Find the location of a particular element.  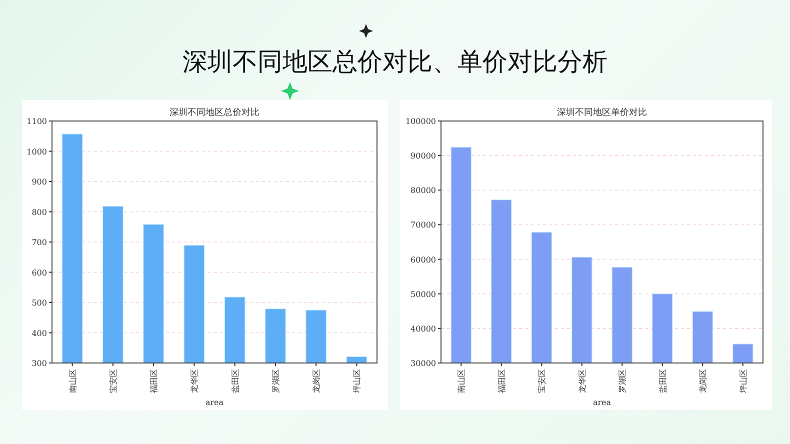

y-tick-label: 60000 is located at coordinates (423, 259).